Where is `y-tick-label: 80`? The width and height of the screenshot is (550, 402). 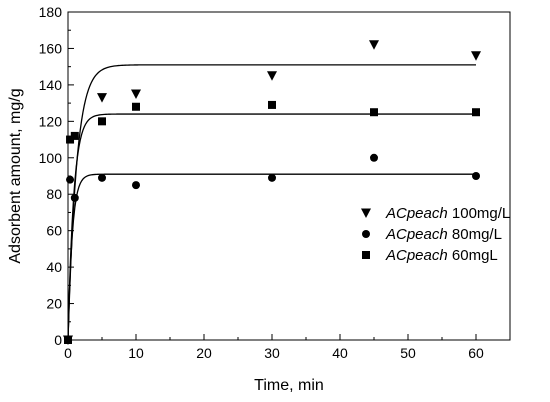
y-tick-label: 80 is located at coordinates (54, 194).